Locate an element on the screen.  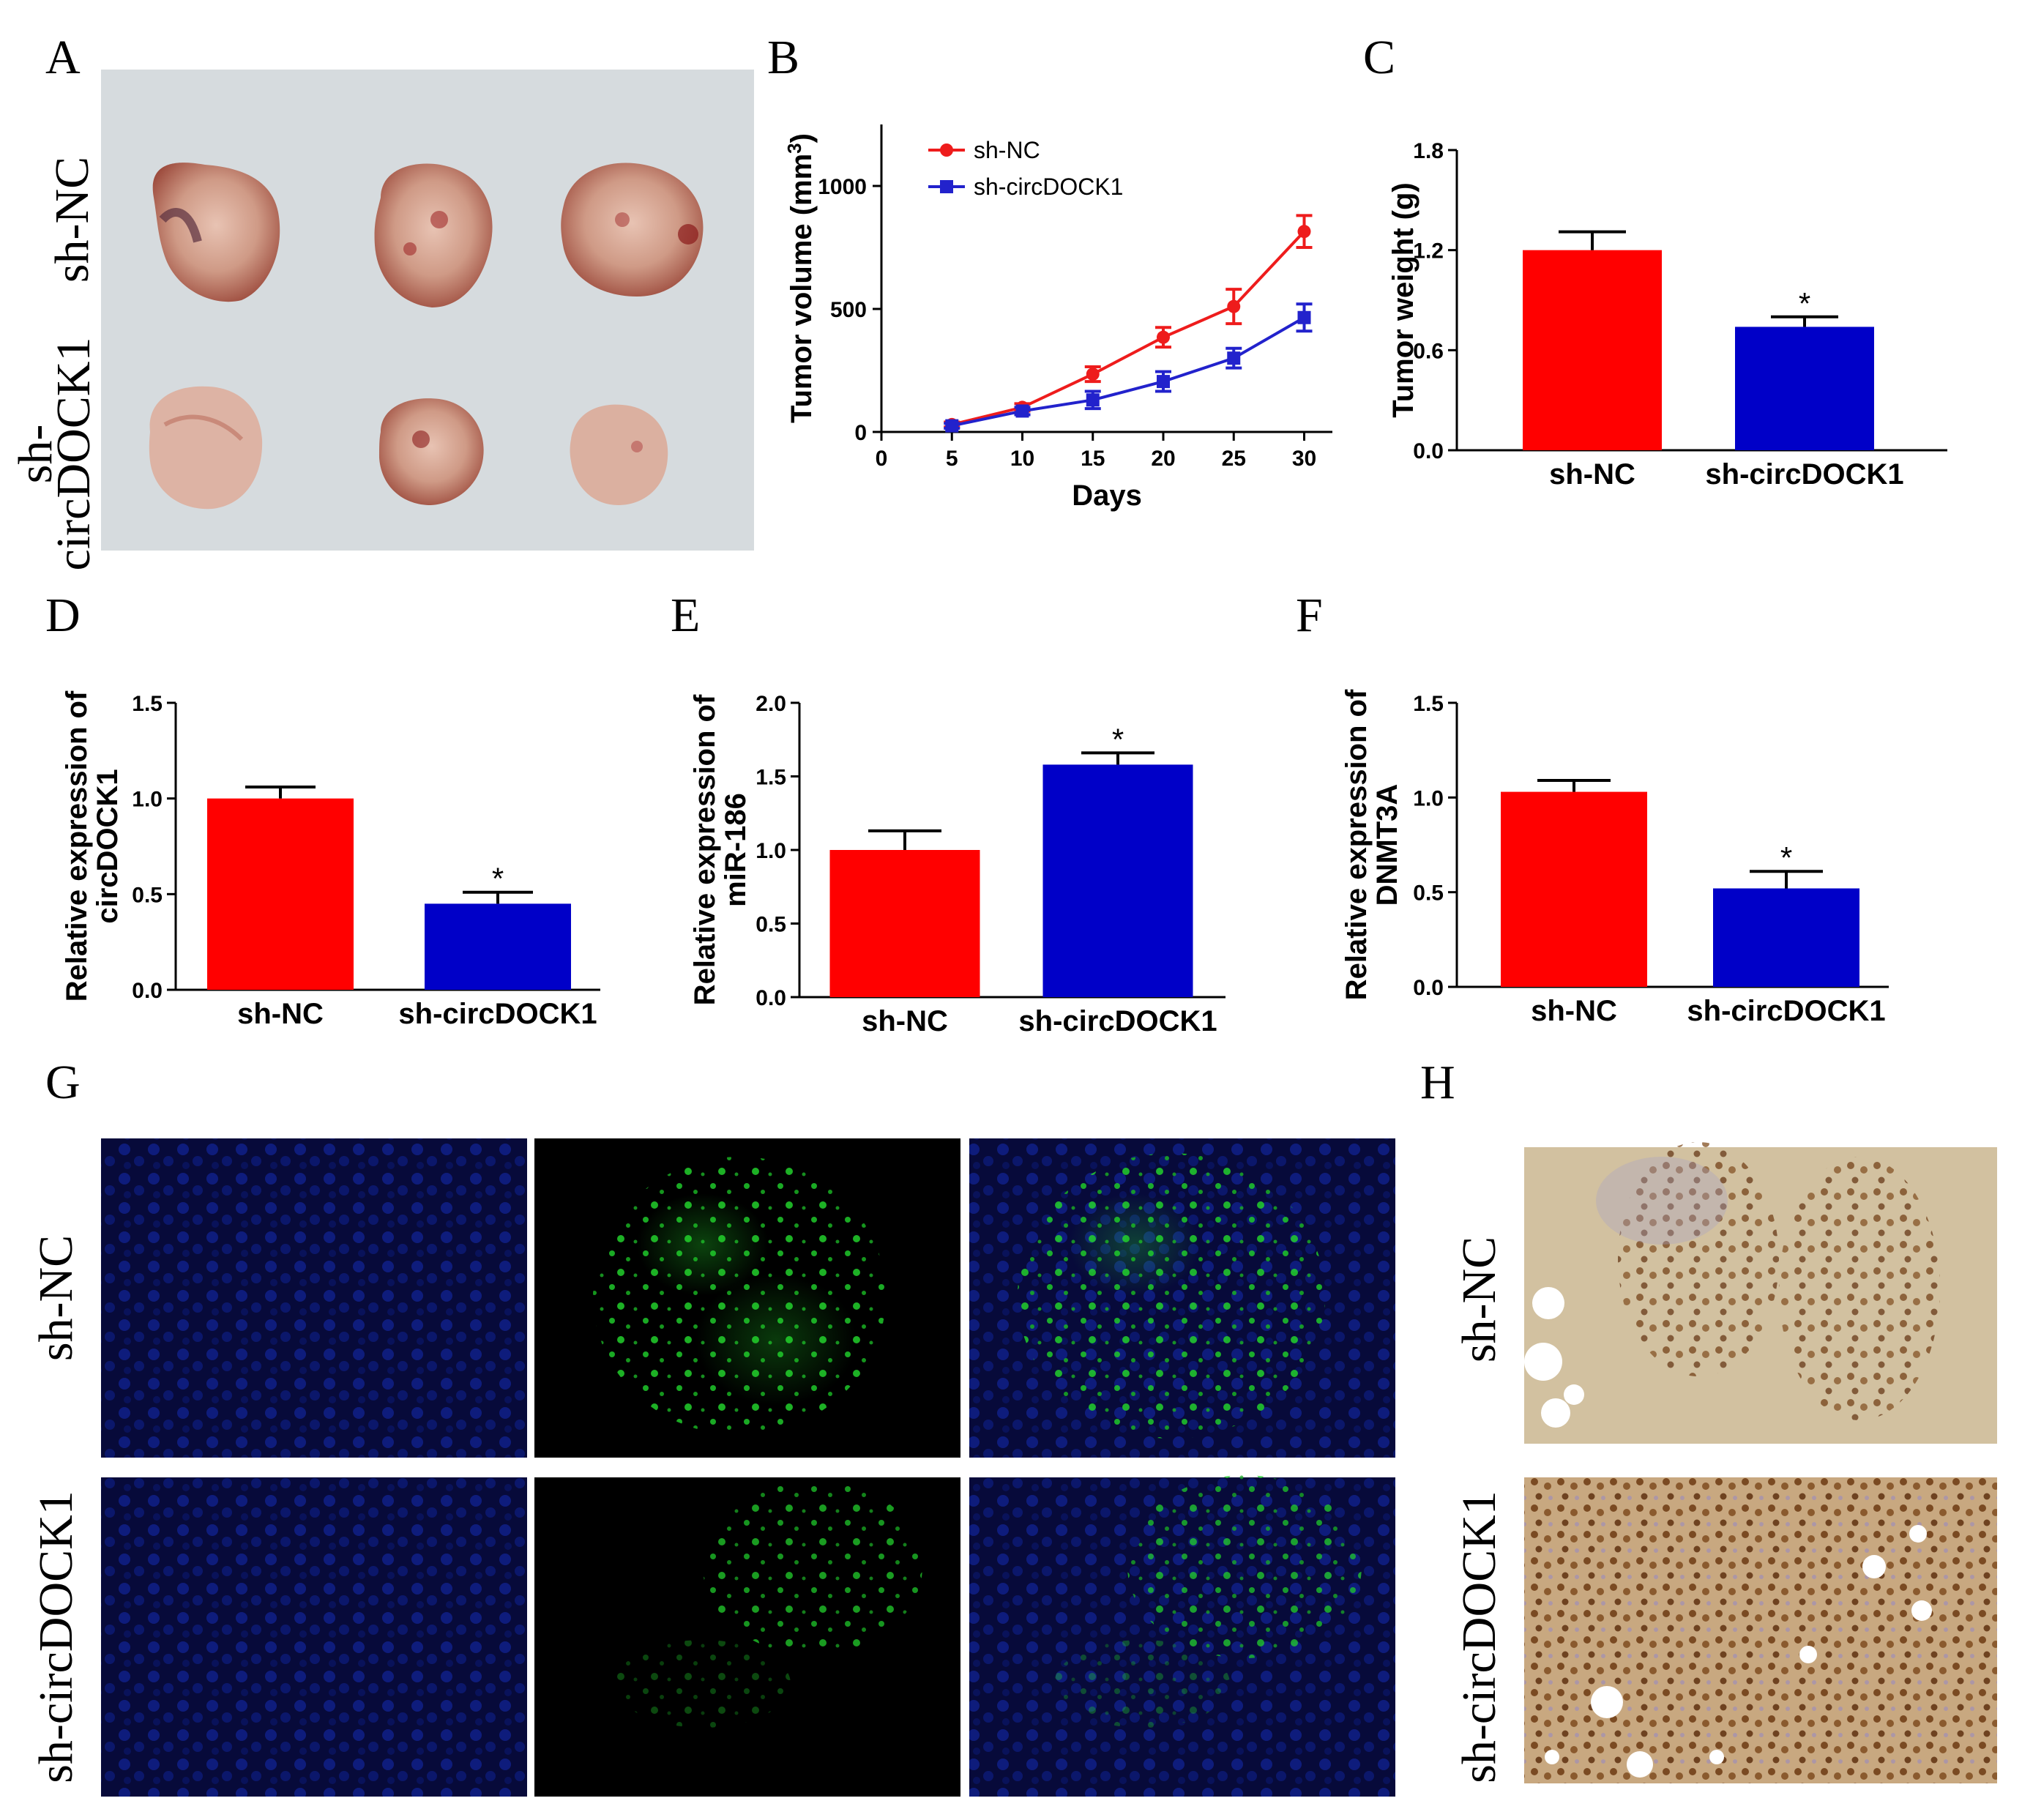
c-y-axis-title: Tumor weight (g) is located at coordinates (1403, 299).